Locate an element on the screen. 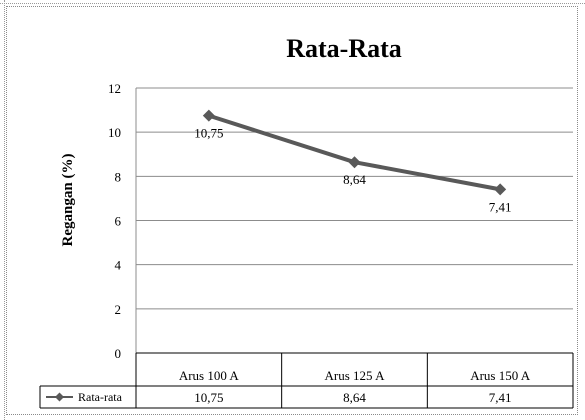 The height and width of the screenshot is (420, 585). category-label-1: Arus 125 A is located at coordinates (355, 375).